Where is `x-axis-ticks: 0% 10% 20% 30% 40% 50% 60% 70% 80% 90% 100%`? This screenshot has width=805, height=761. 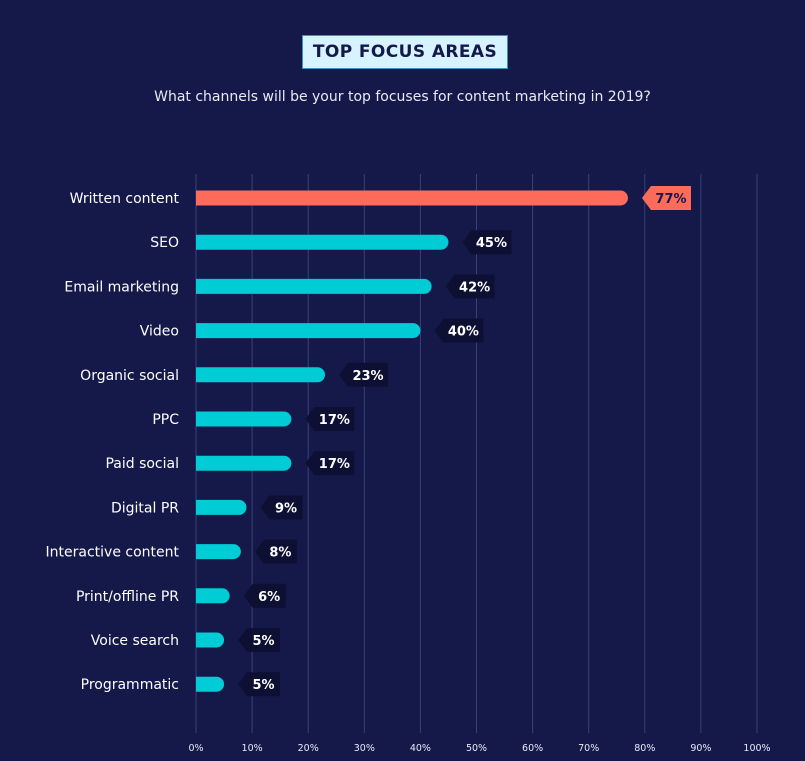
x-axis-ticks: 0% 10% 20% 30% 40% 50% 60% 70% 80% 90% 100% is located at coordinates (479, 748).